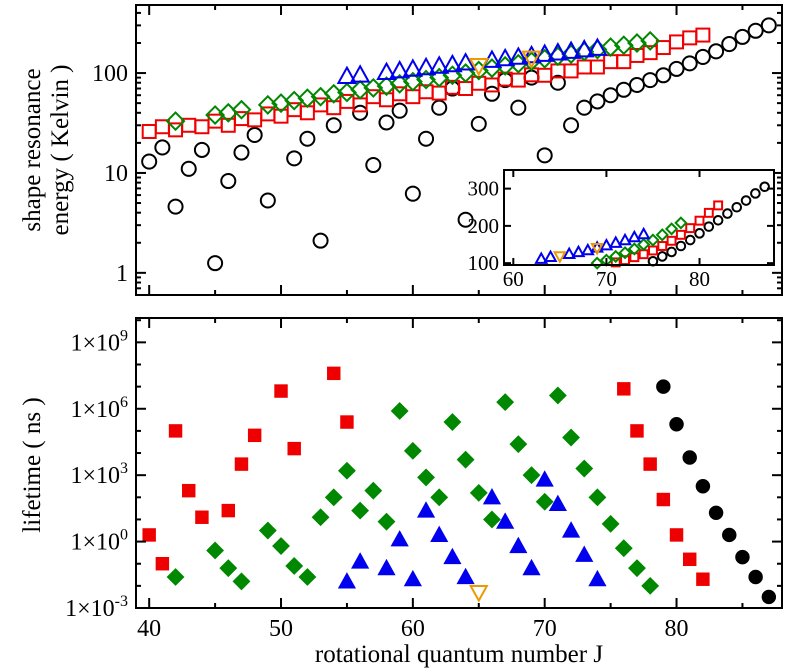 Image resolution: width=789 pixels, height=672 pixels. What do you see at coordinates (241, 109) in the screenshot?
I see `top-diamonds-point` at bounding box center [241, 109].